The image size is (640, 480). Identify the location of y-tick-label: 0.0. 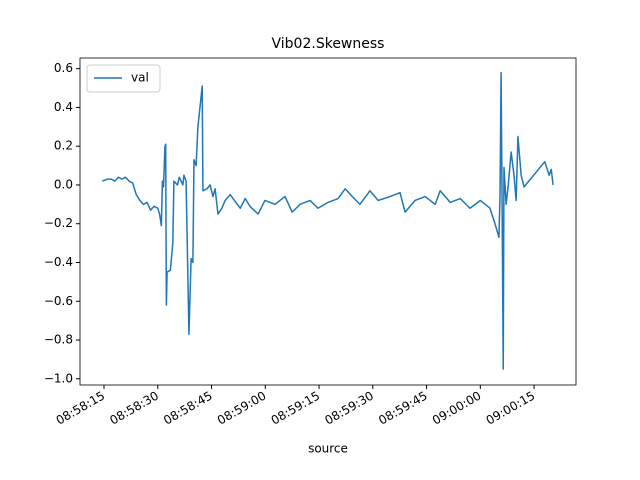
(63, 184).